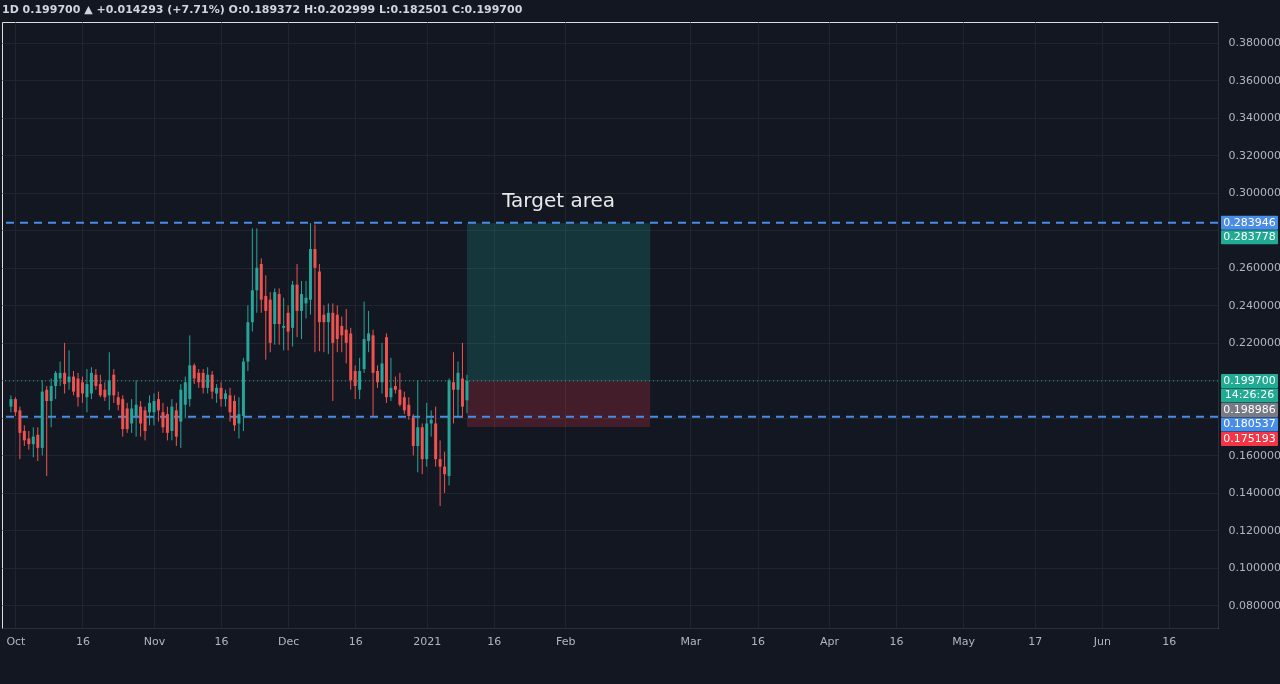  I want to click on y-tick-label: 0.220000, so click(1254, 343).